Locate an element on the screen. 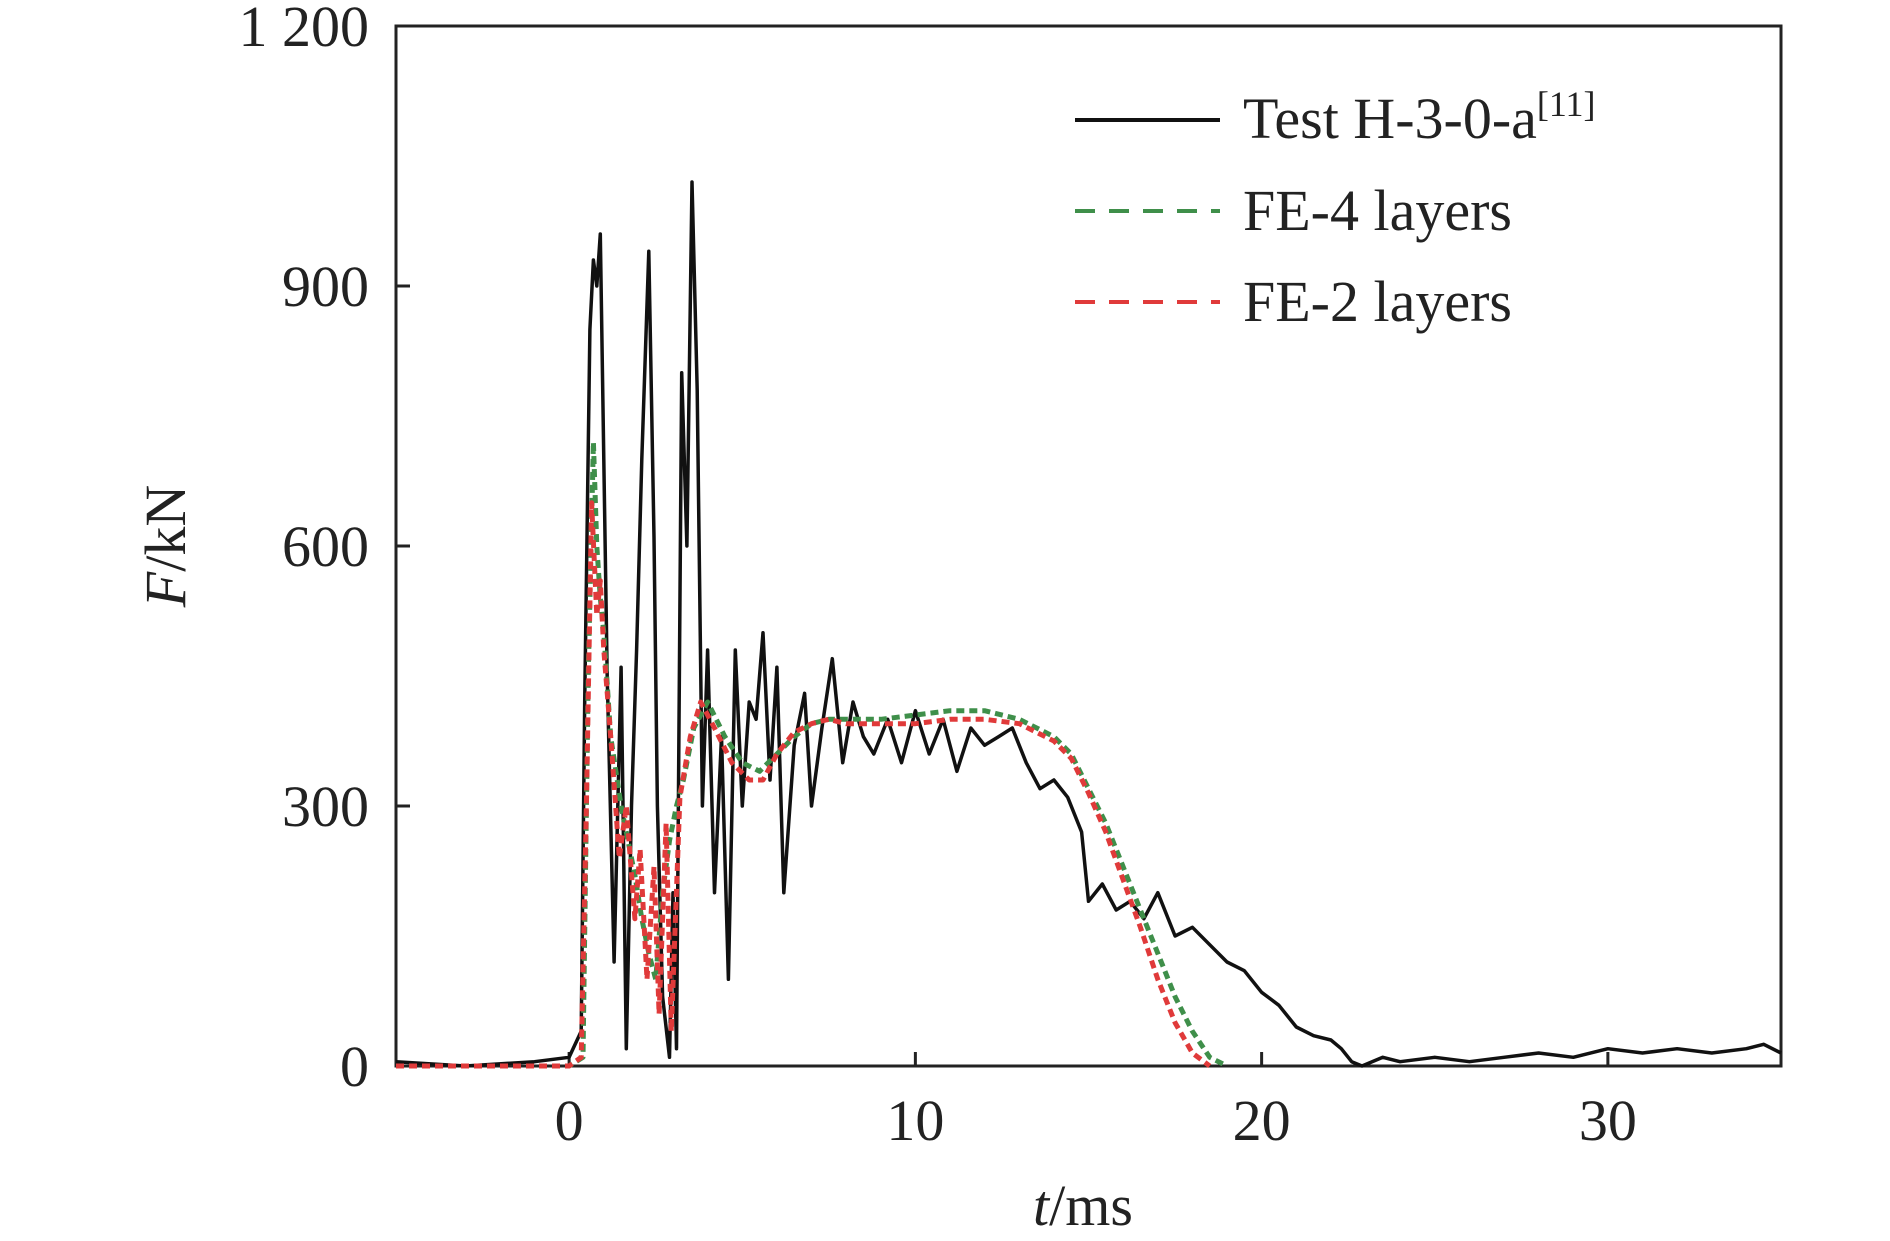  y-tick-label: 900 is located at coordinates (325, 286).